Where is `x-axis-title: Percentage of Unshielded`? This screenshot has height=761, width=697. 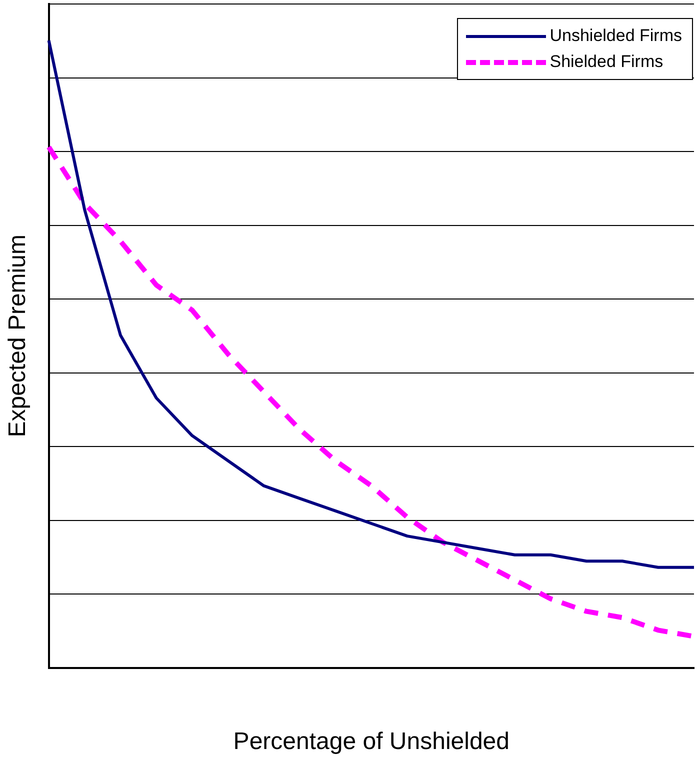
x-axis-title: Percentage of Unshielded is located at coordinates (371, 742).